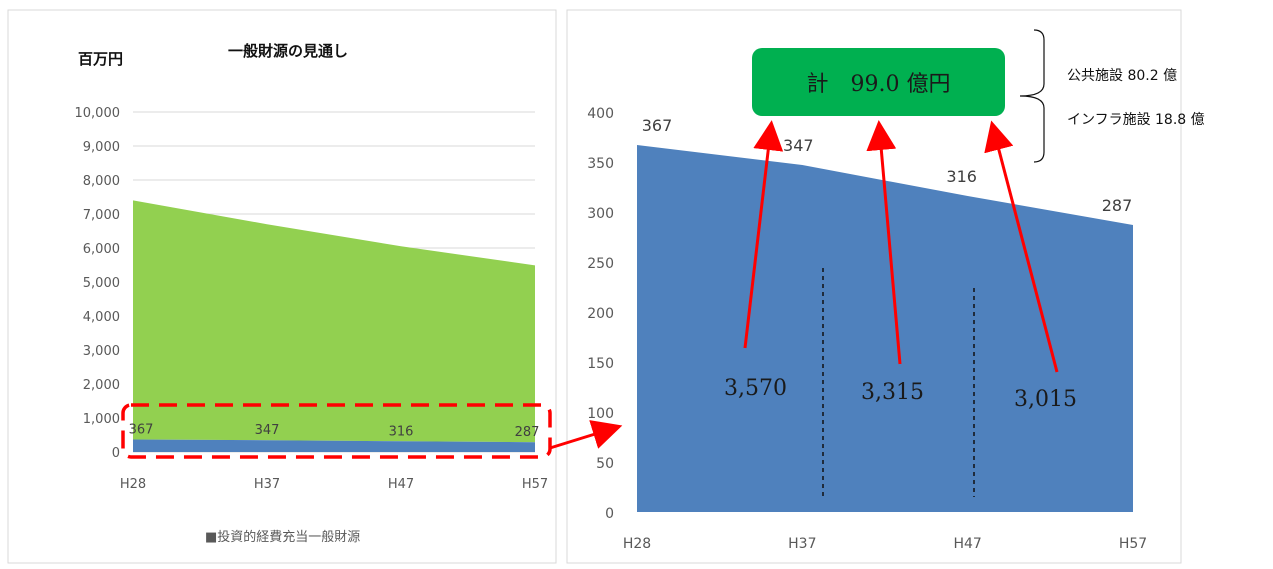  I want to click on right-data-labels: 367 347 316 287, so click(887, 165).